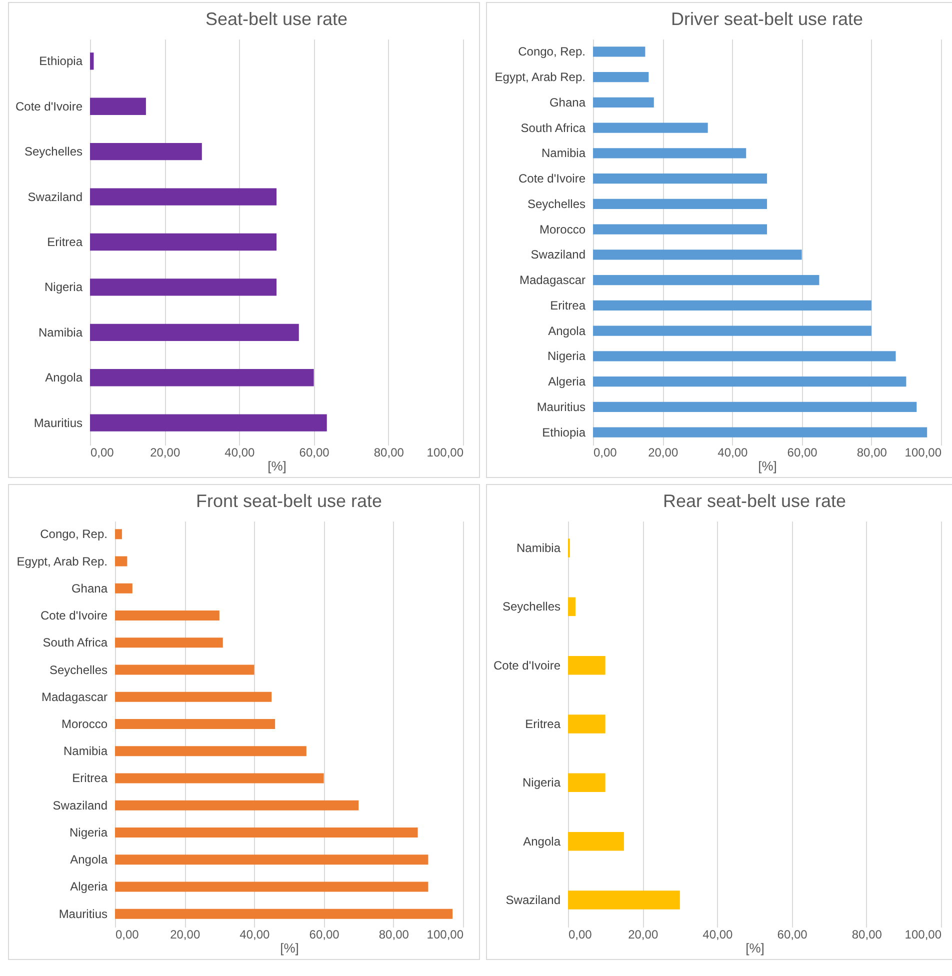 This screenshot has height=976, width=952. I want to click on chart-title: Front seat-belt use rate, so click(289, 501).